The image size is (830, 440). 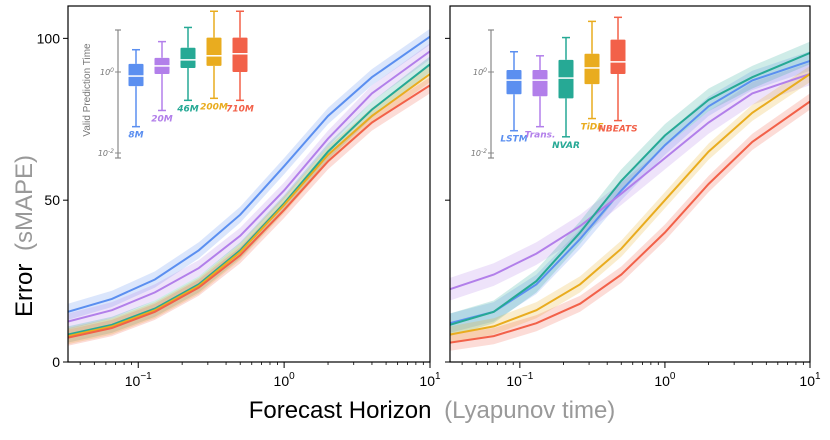 What do you see at coordinates (513, 140) in the screenshot?
I see `box-label: LSTM` at bounding box center [513, 140].